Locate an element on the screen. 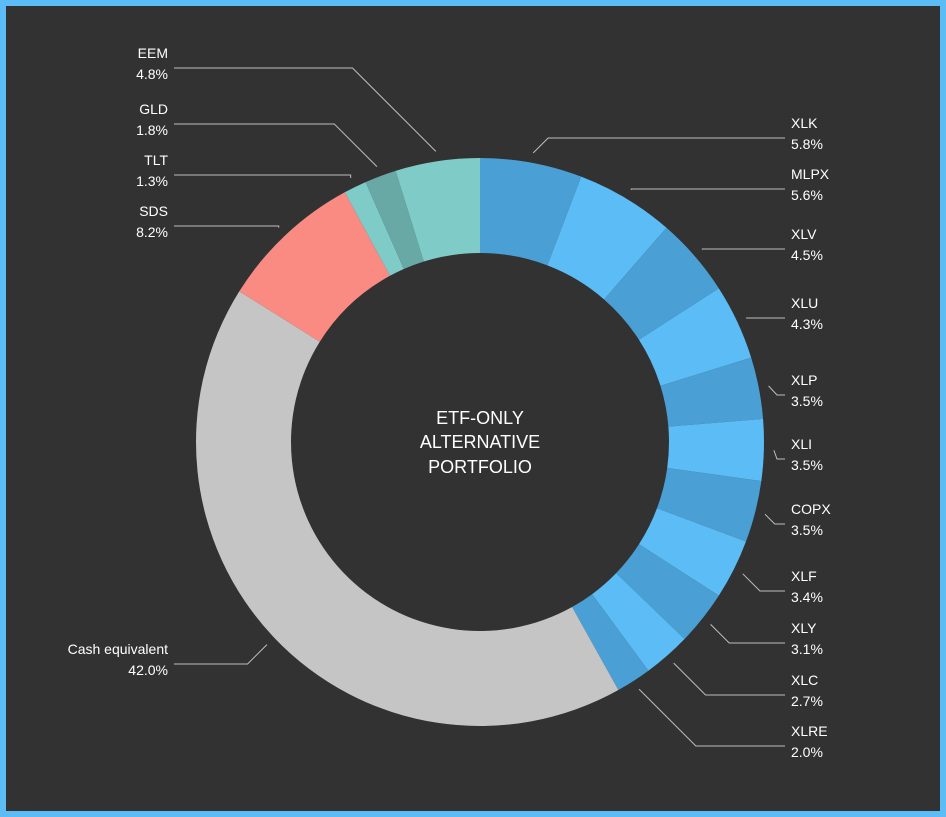 This screenshot has width=946, height=817. slice-gld is located at coordinates (394, 220).